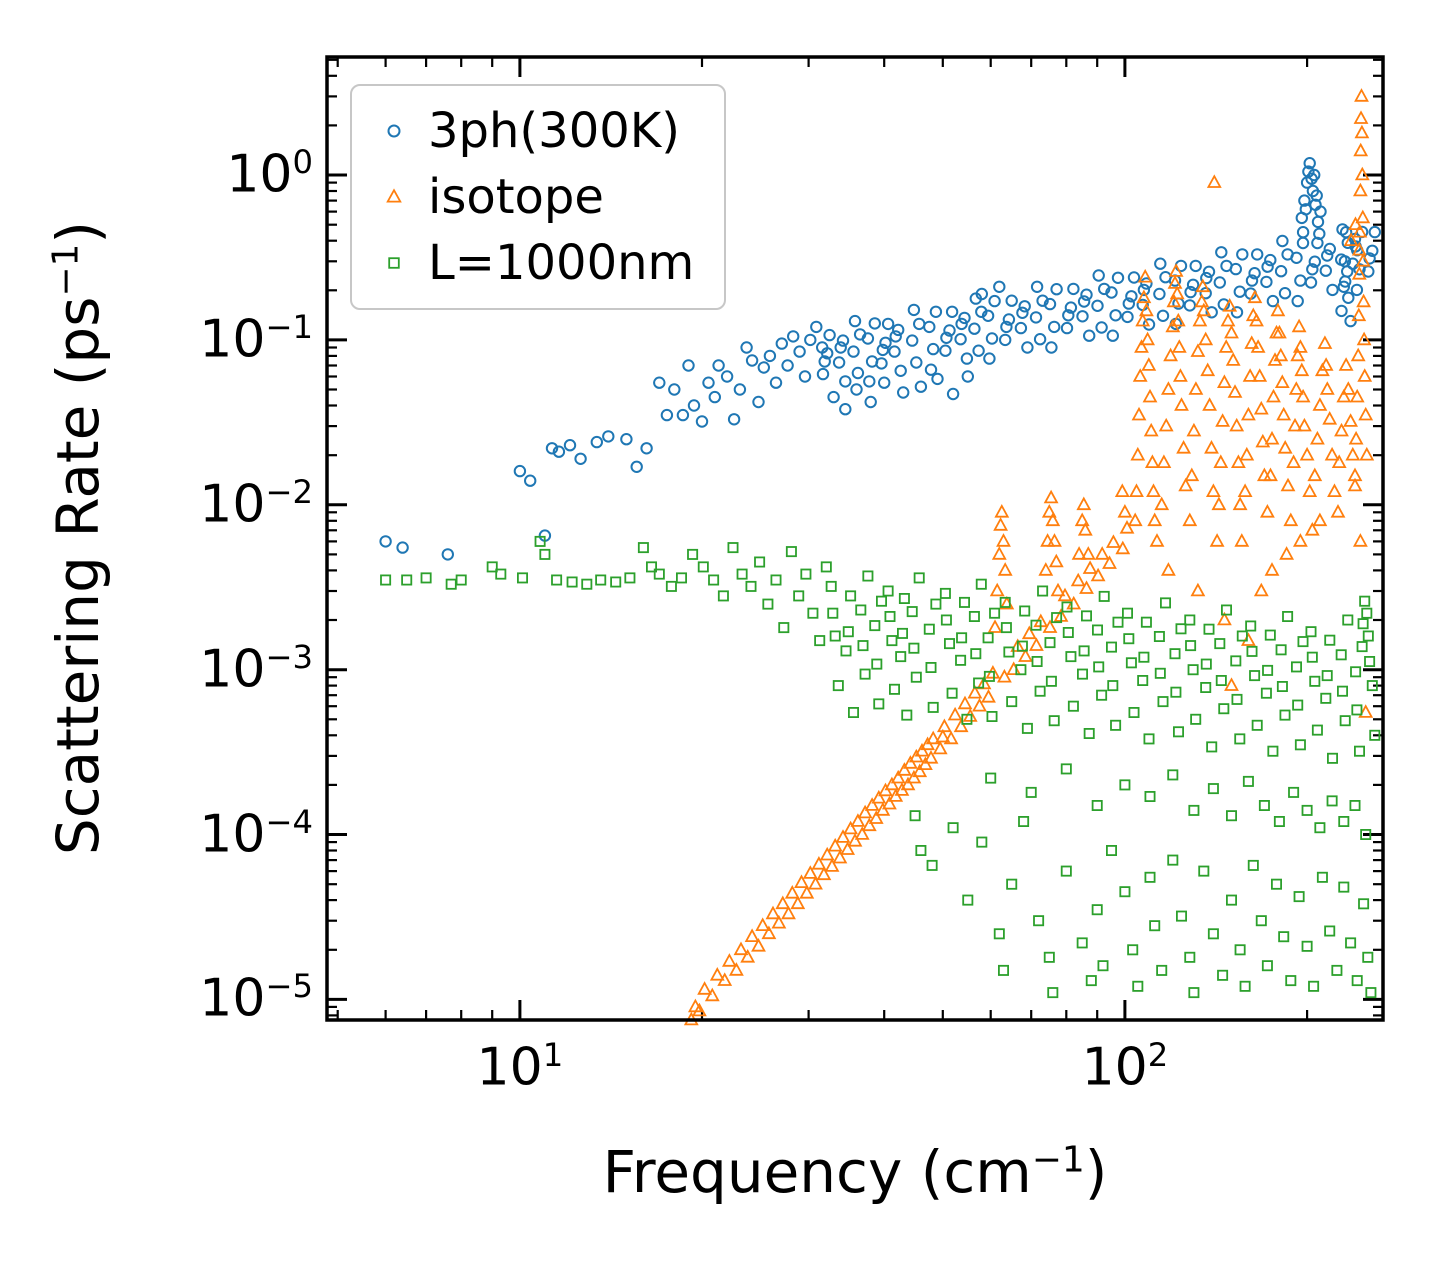  I want to click on x-axis-label: Frequency (cm−1), so click(855, 1172).